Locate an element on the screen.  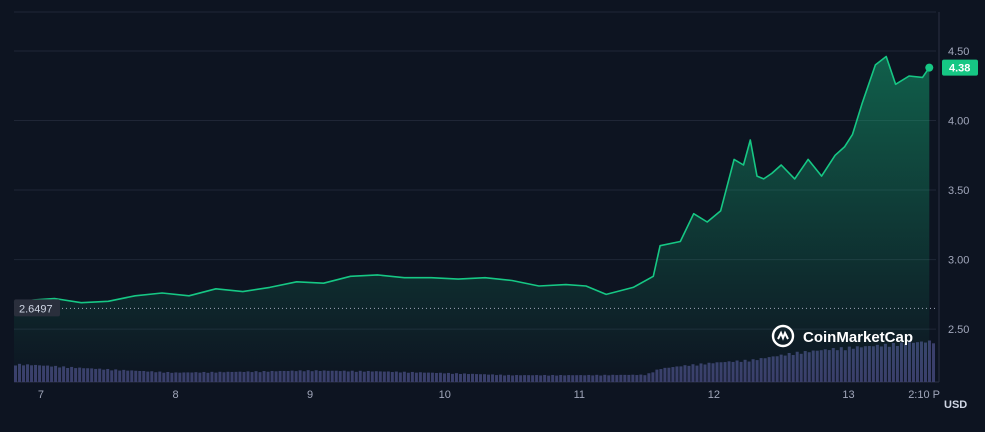
last-price-label: 4.38 is located at coordinates (959, 69).